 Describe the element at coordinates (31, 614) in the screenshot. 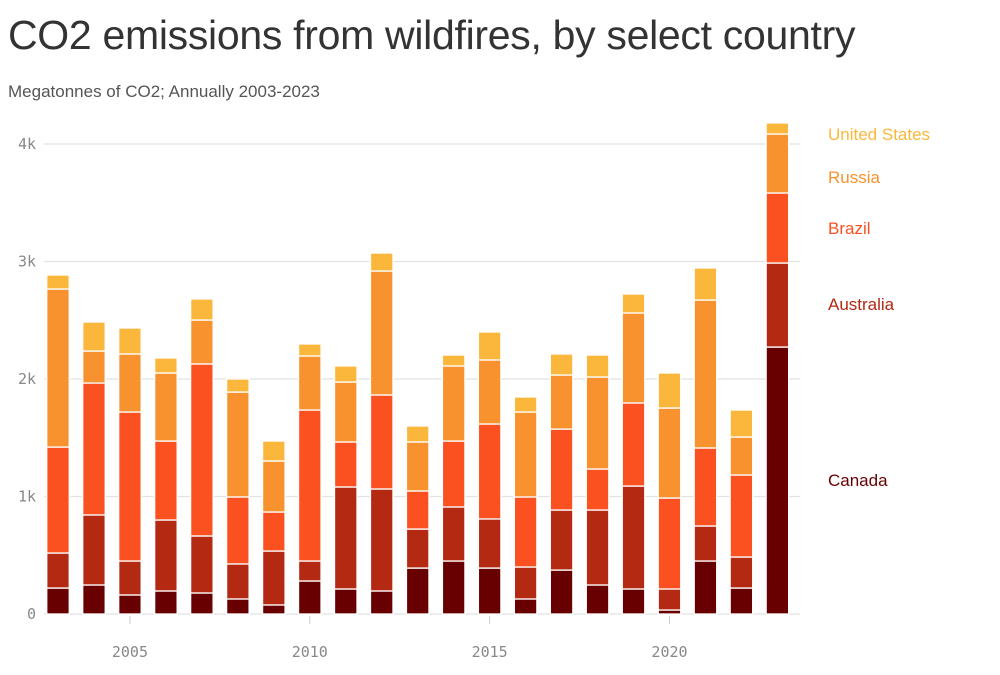

I see `y-tick-label: 0` at that location.